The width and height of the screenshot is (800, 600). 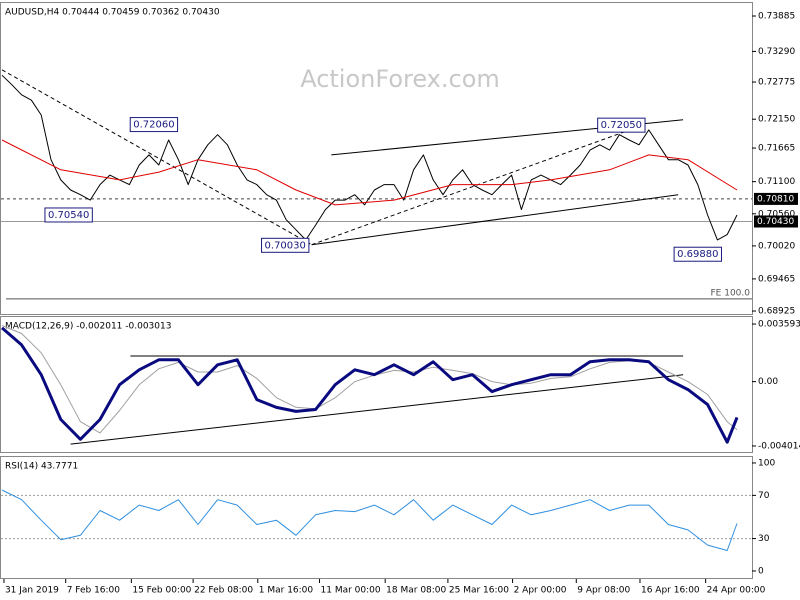 I want to click on x-tick-label: 11 Mar 00:00, so click(x=351, y=591).